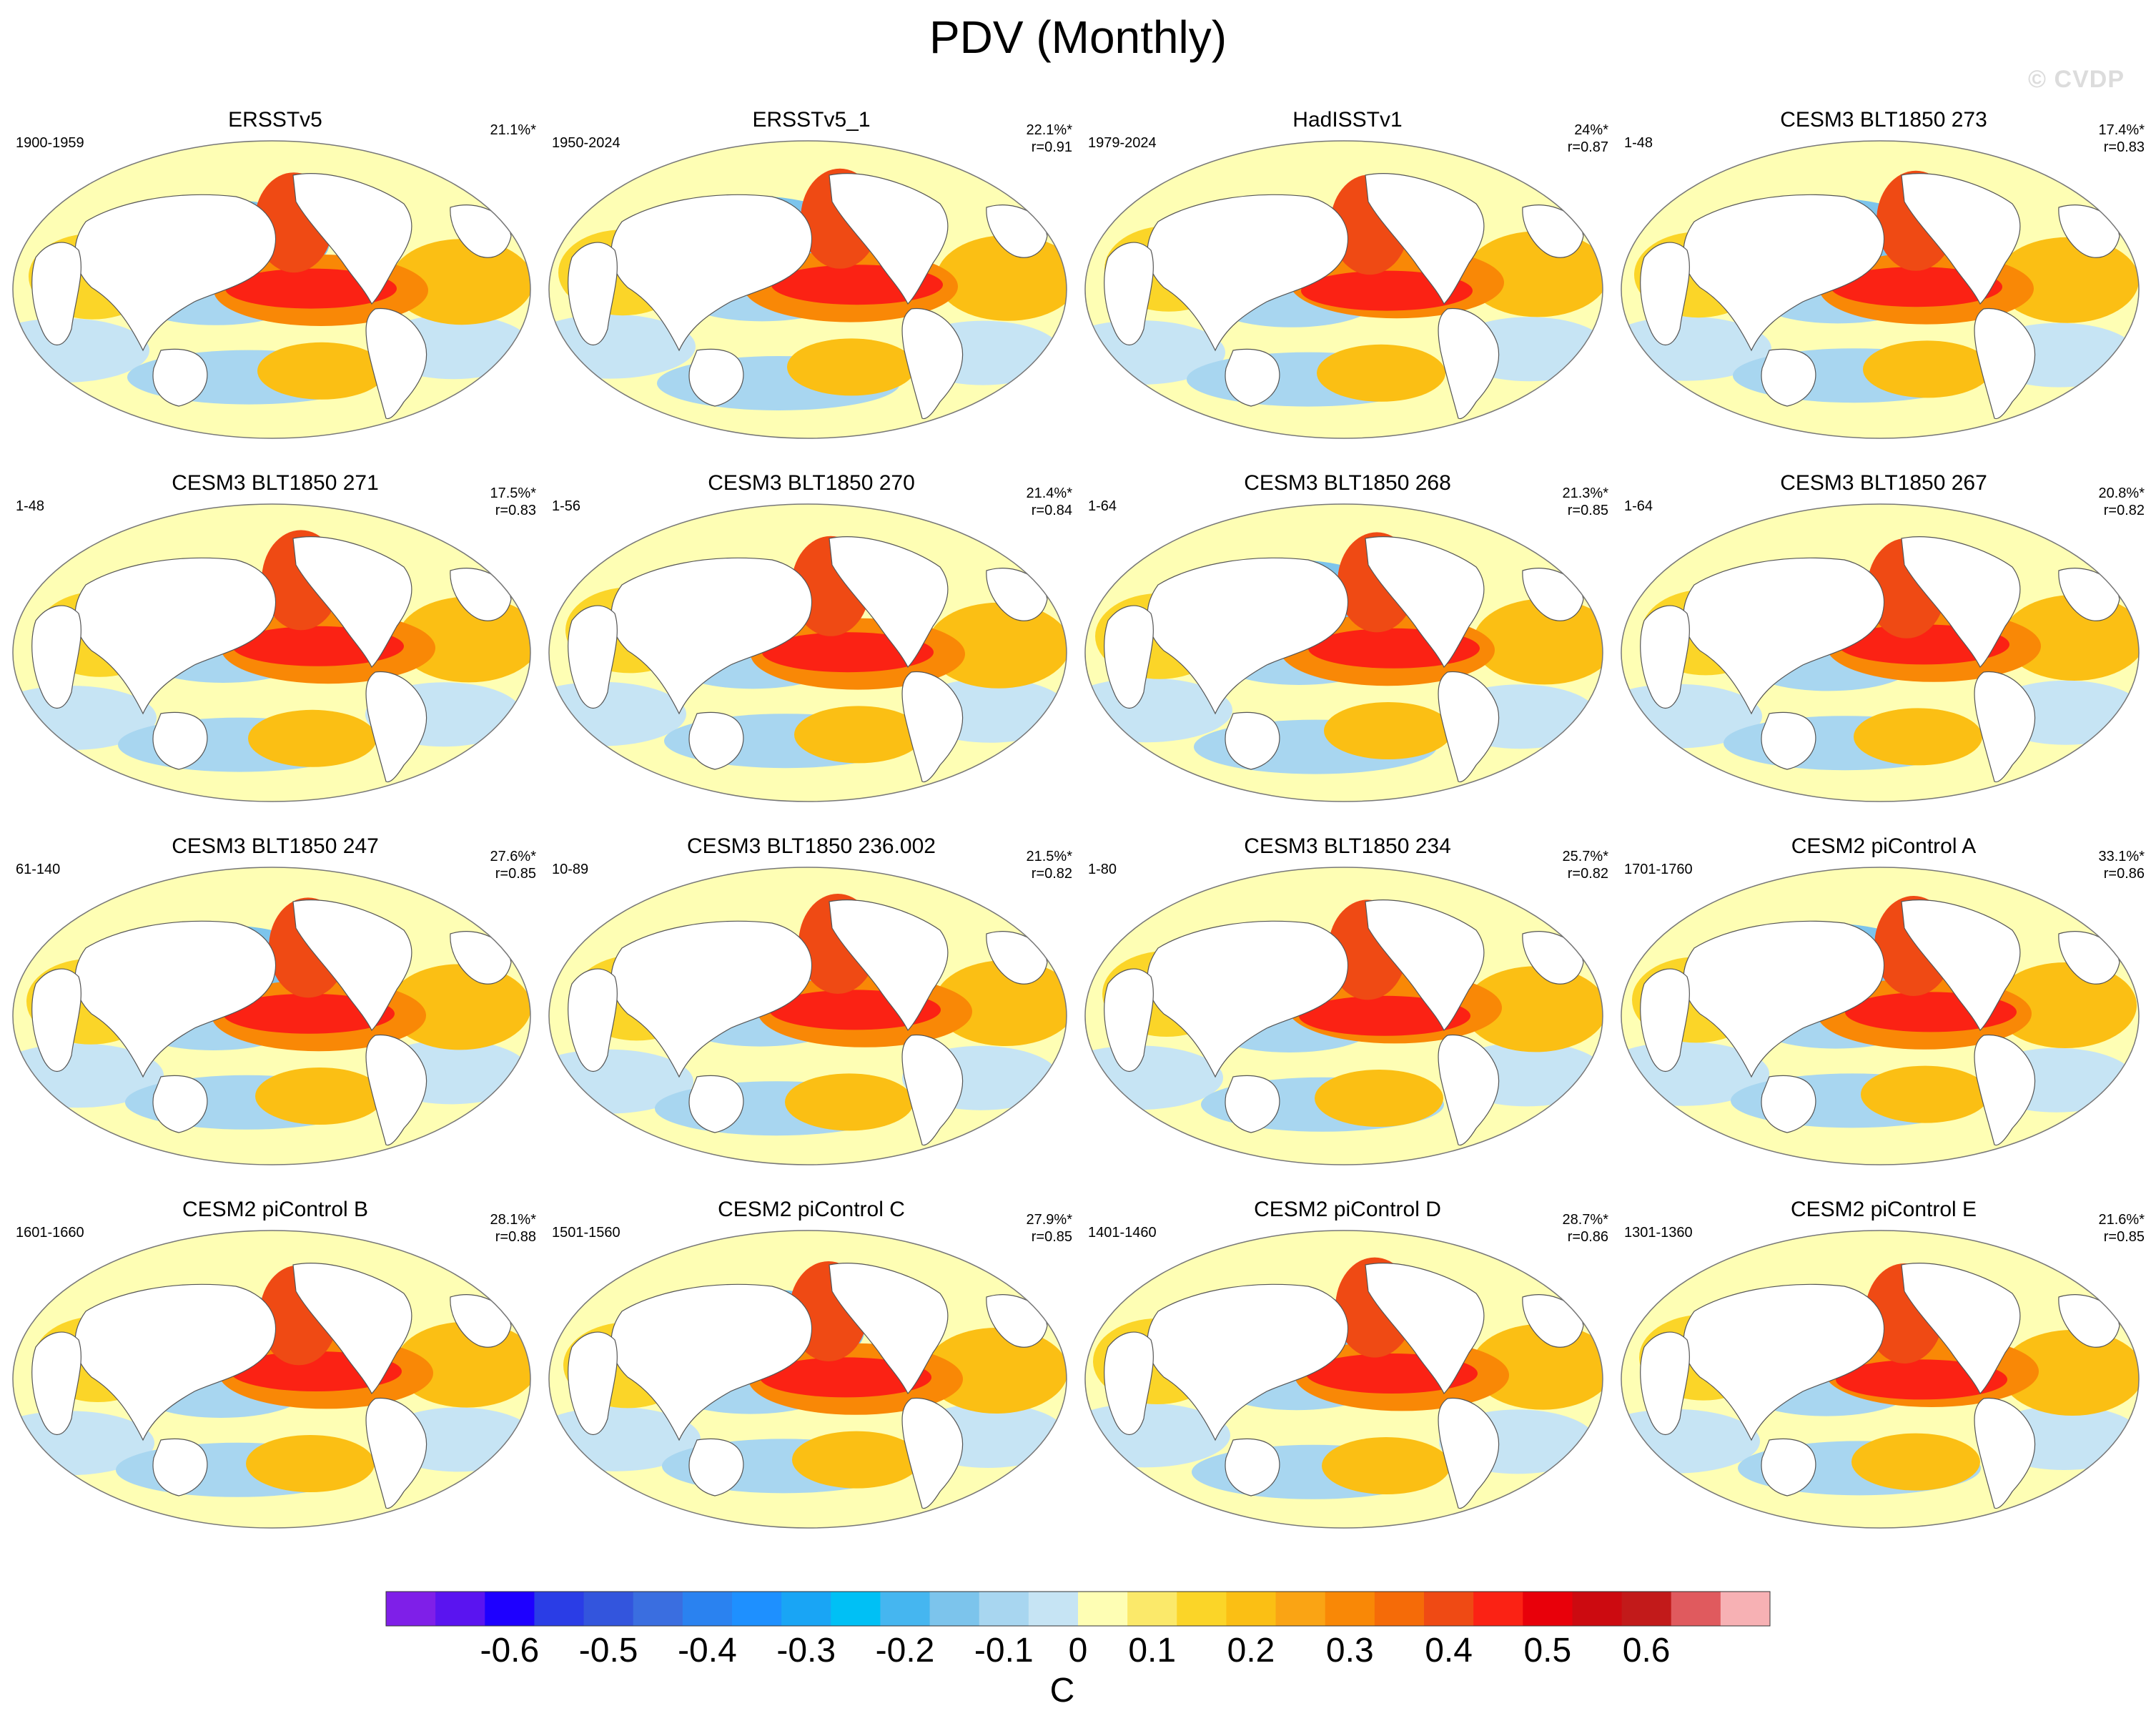 Image resolution: width=2156 pixels, height=1721 pixels. I want to click on panel-stats: 28.7%* r=0.86, so click(1586, 1229).